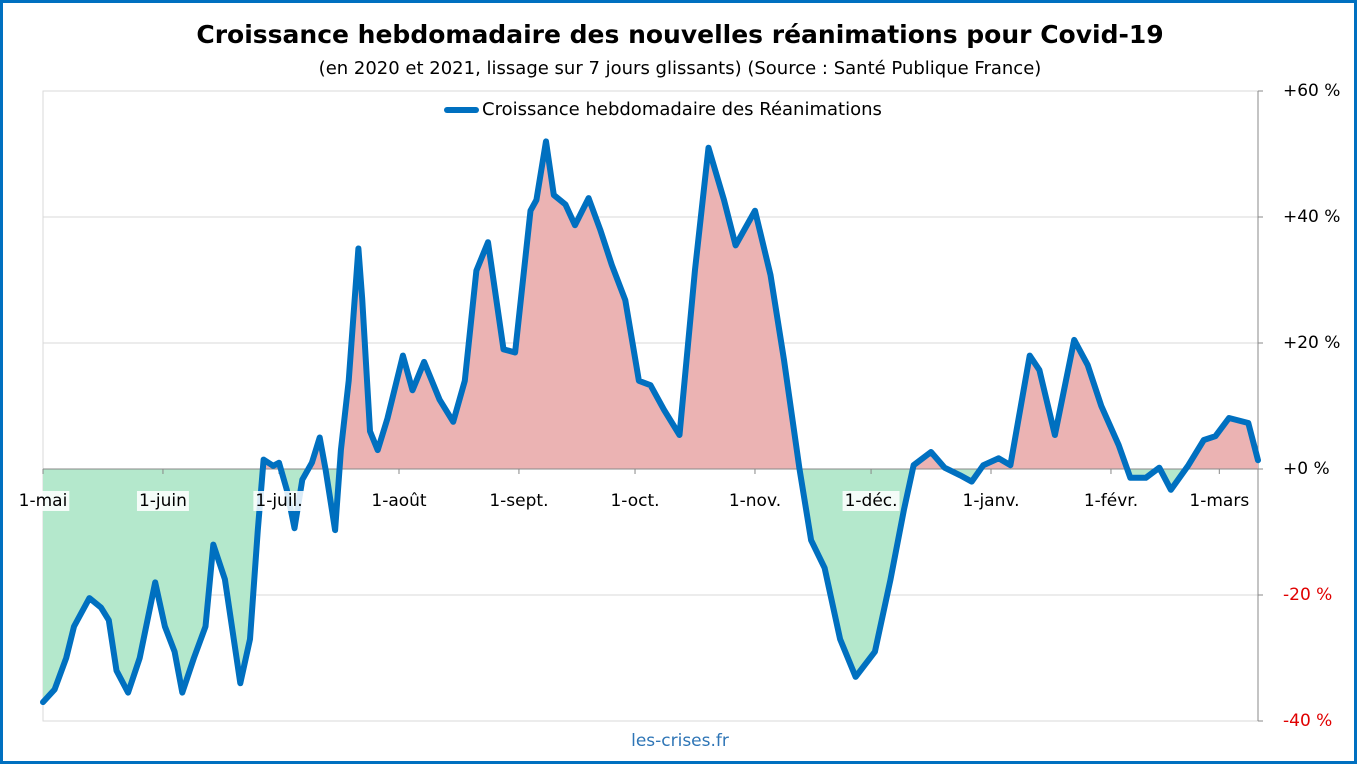  I want to click on x-tick-label: 1-juil., so click(278, 501).